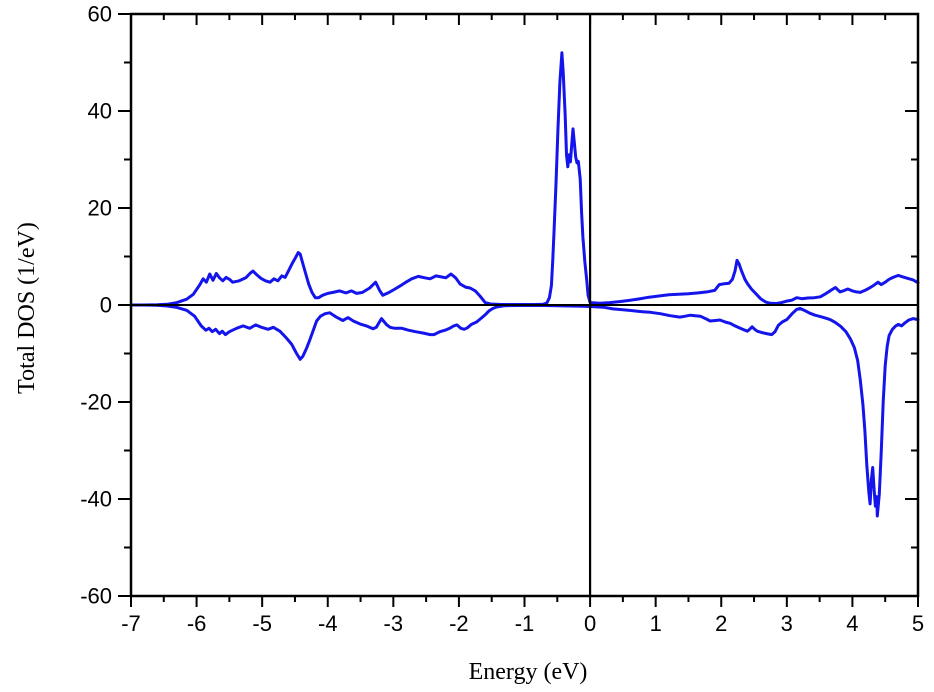 This screenshot has width=934, height=692. What do you see at coordinates (656, 623) in the screenshot?
I see `x-tick-label: 1` at bounding box center [656, 623].